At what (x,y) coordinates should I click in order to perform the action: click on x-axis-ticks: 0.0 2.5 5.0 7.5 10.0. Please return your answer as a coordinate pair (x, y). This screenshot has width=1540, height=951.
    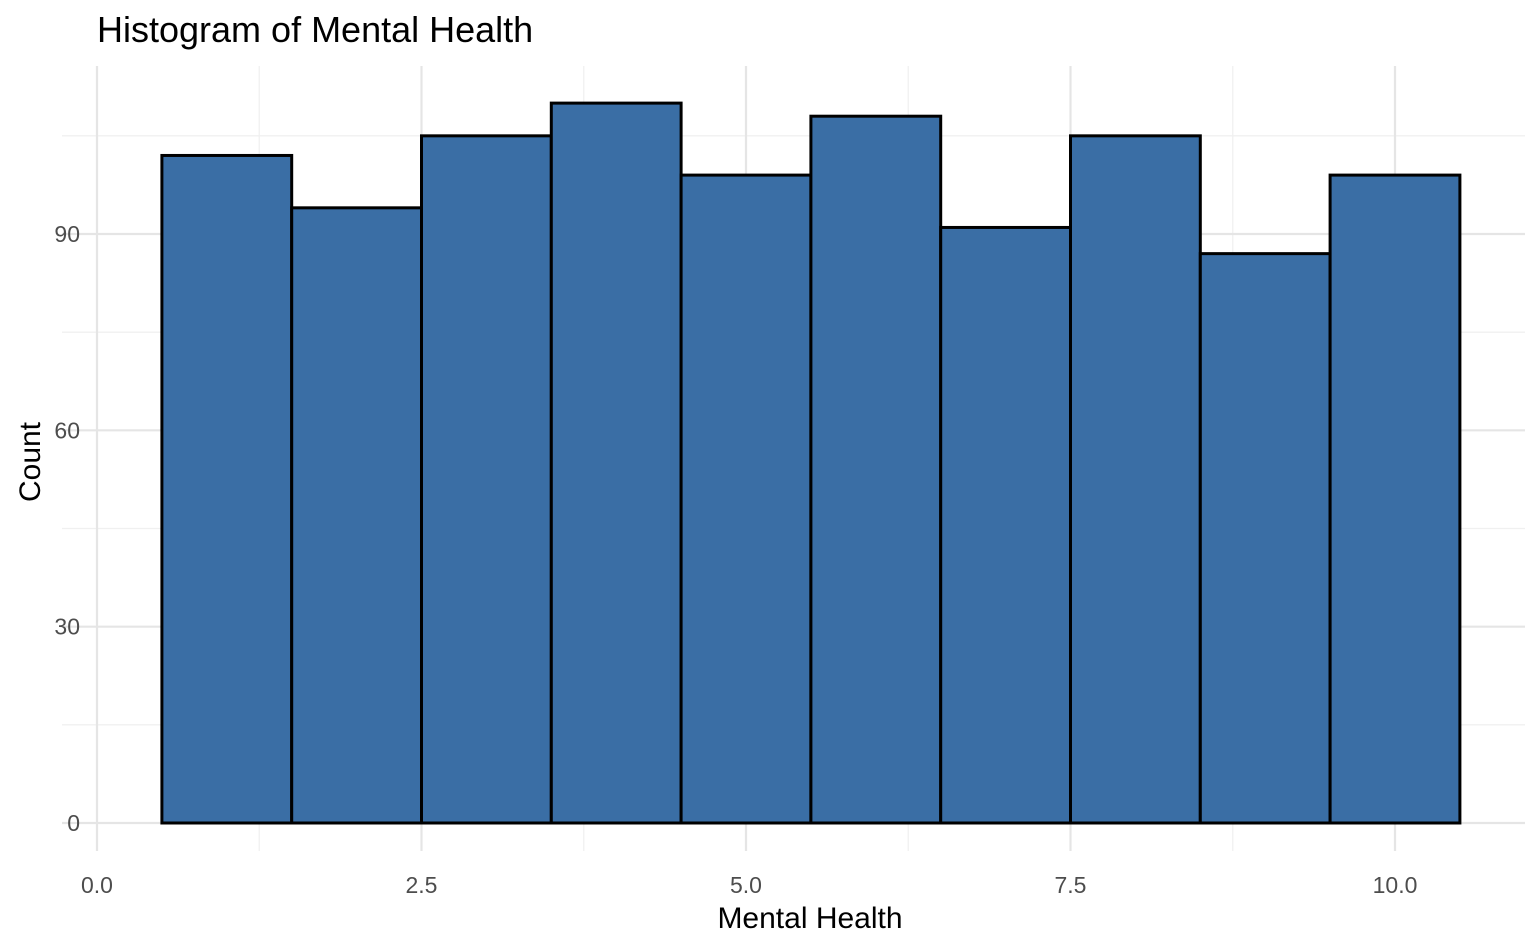
    Looking at the image, I should click on (749, 885).